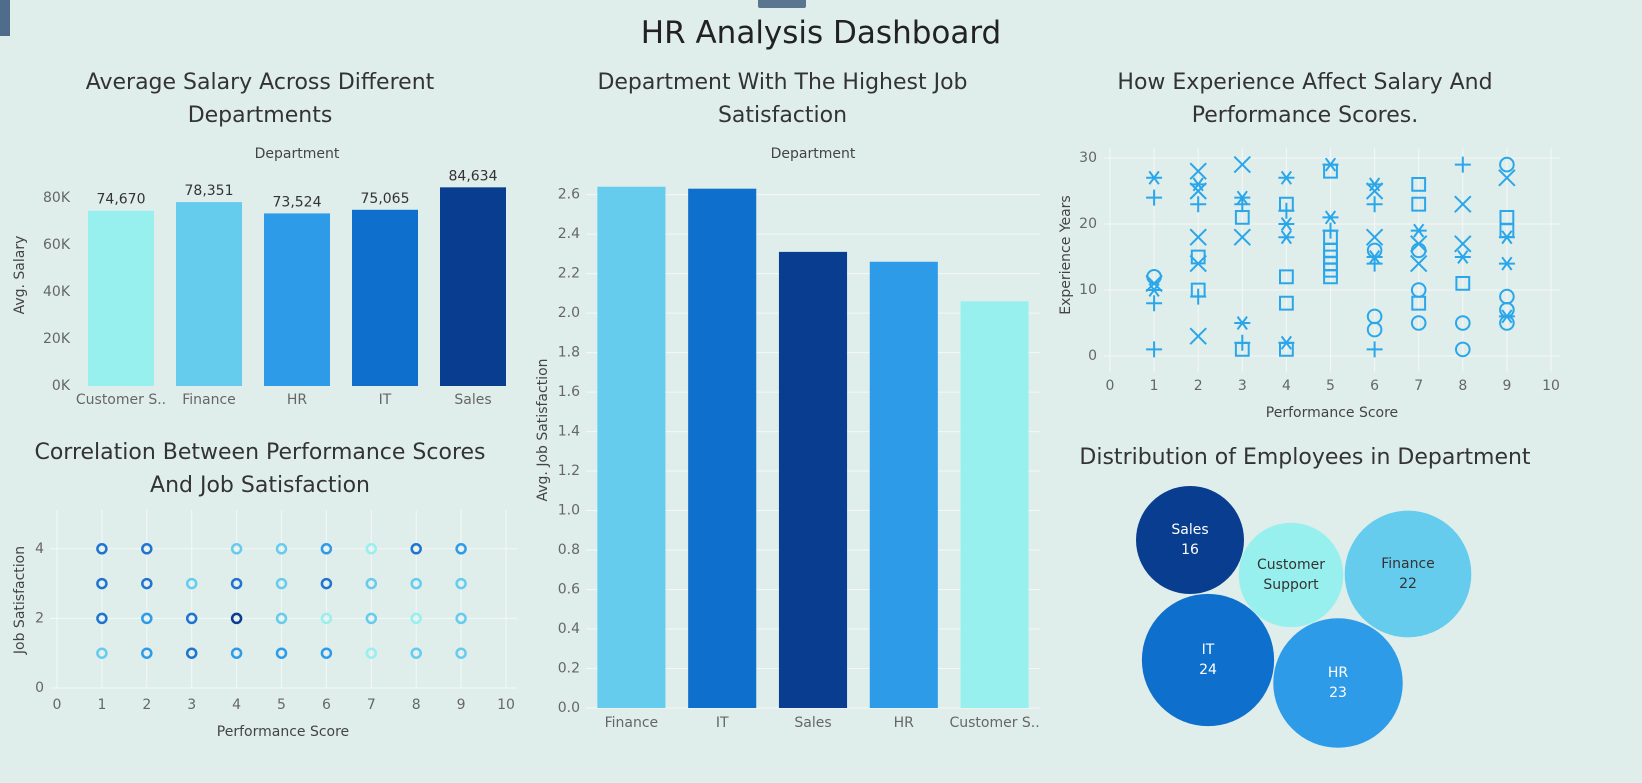 This screenshot has width=1642, height=783. Describe the element at coordinates (57, 245) in the screenshot. I see `y-tick-label: 60K` at that location.